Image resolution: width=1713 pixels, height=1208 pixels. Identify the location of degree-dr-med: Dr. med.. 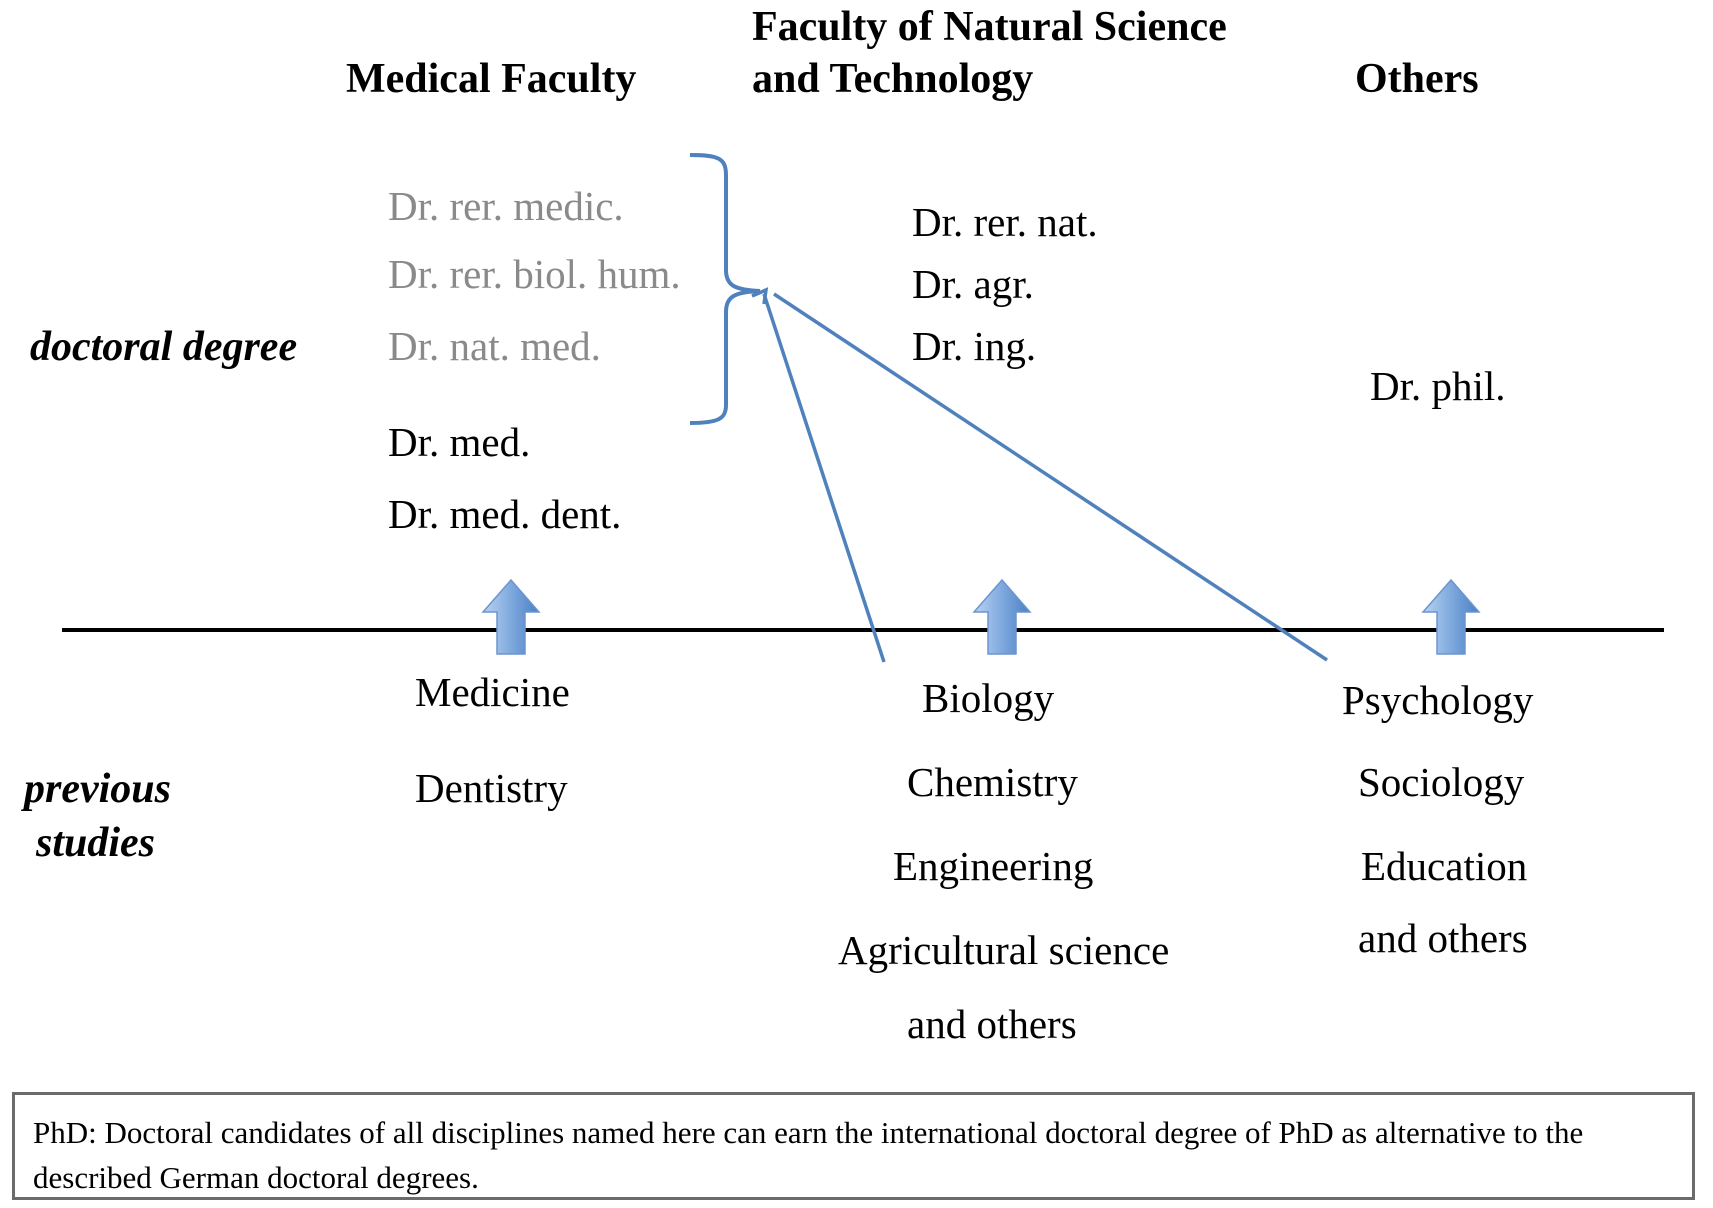
(459, 442).